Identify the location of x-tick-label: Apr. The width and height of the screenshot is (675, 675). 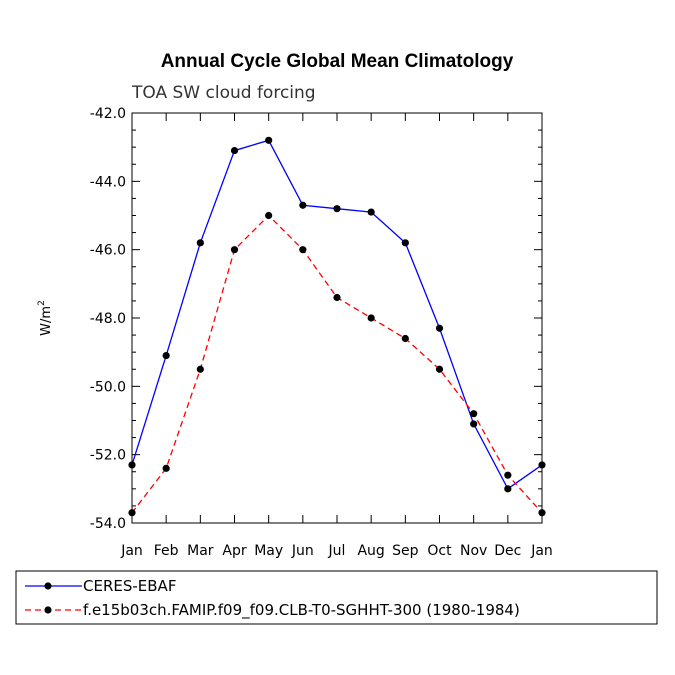
(234, 551).